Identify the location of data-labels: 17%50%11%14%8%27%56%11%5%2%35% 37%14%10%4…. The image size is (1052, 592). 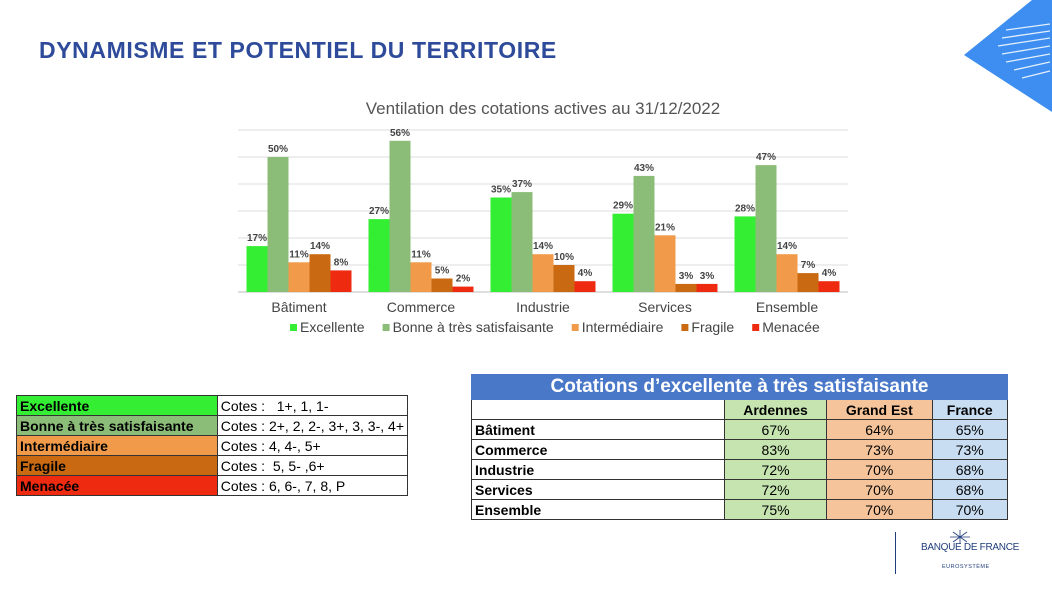
(541, 206).